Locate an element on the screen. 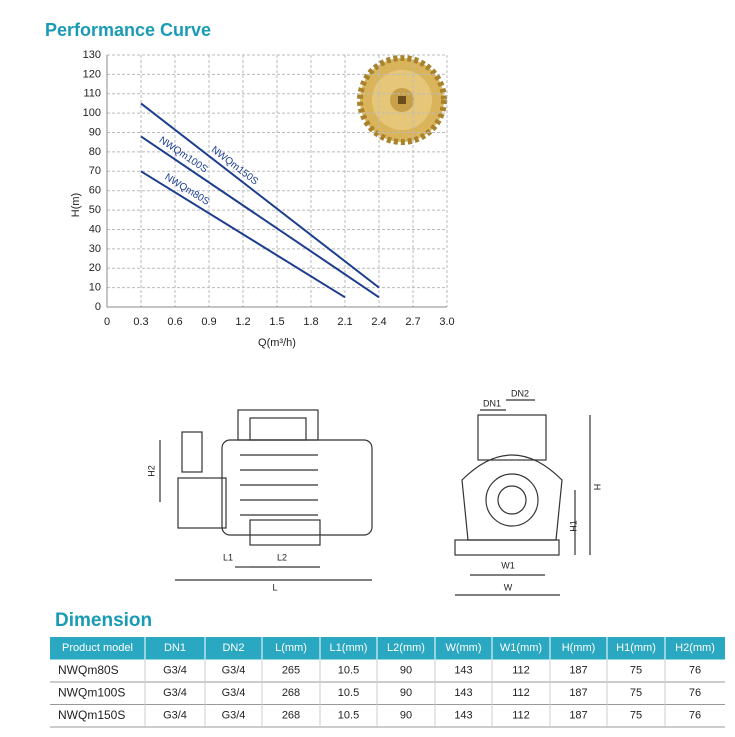 This screenshot has width=735, height=737. x-tick-label: 2.1 is located at coordinates (344, 322).